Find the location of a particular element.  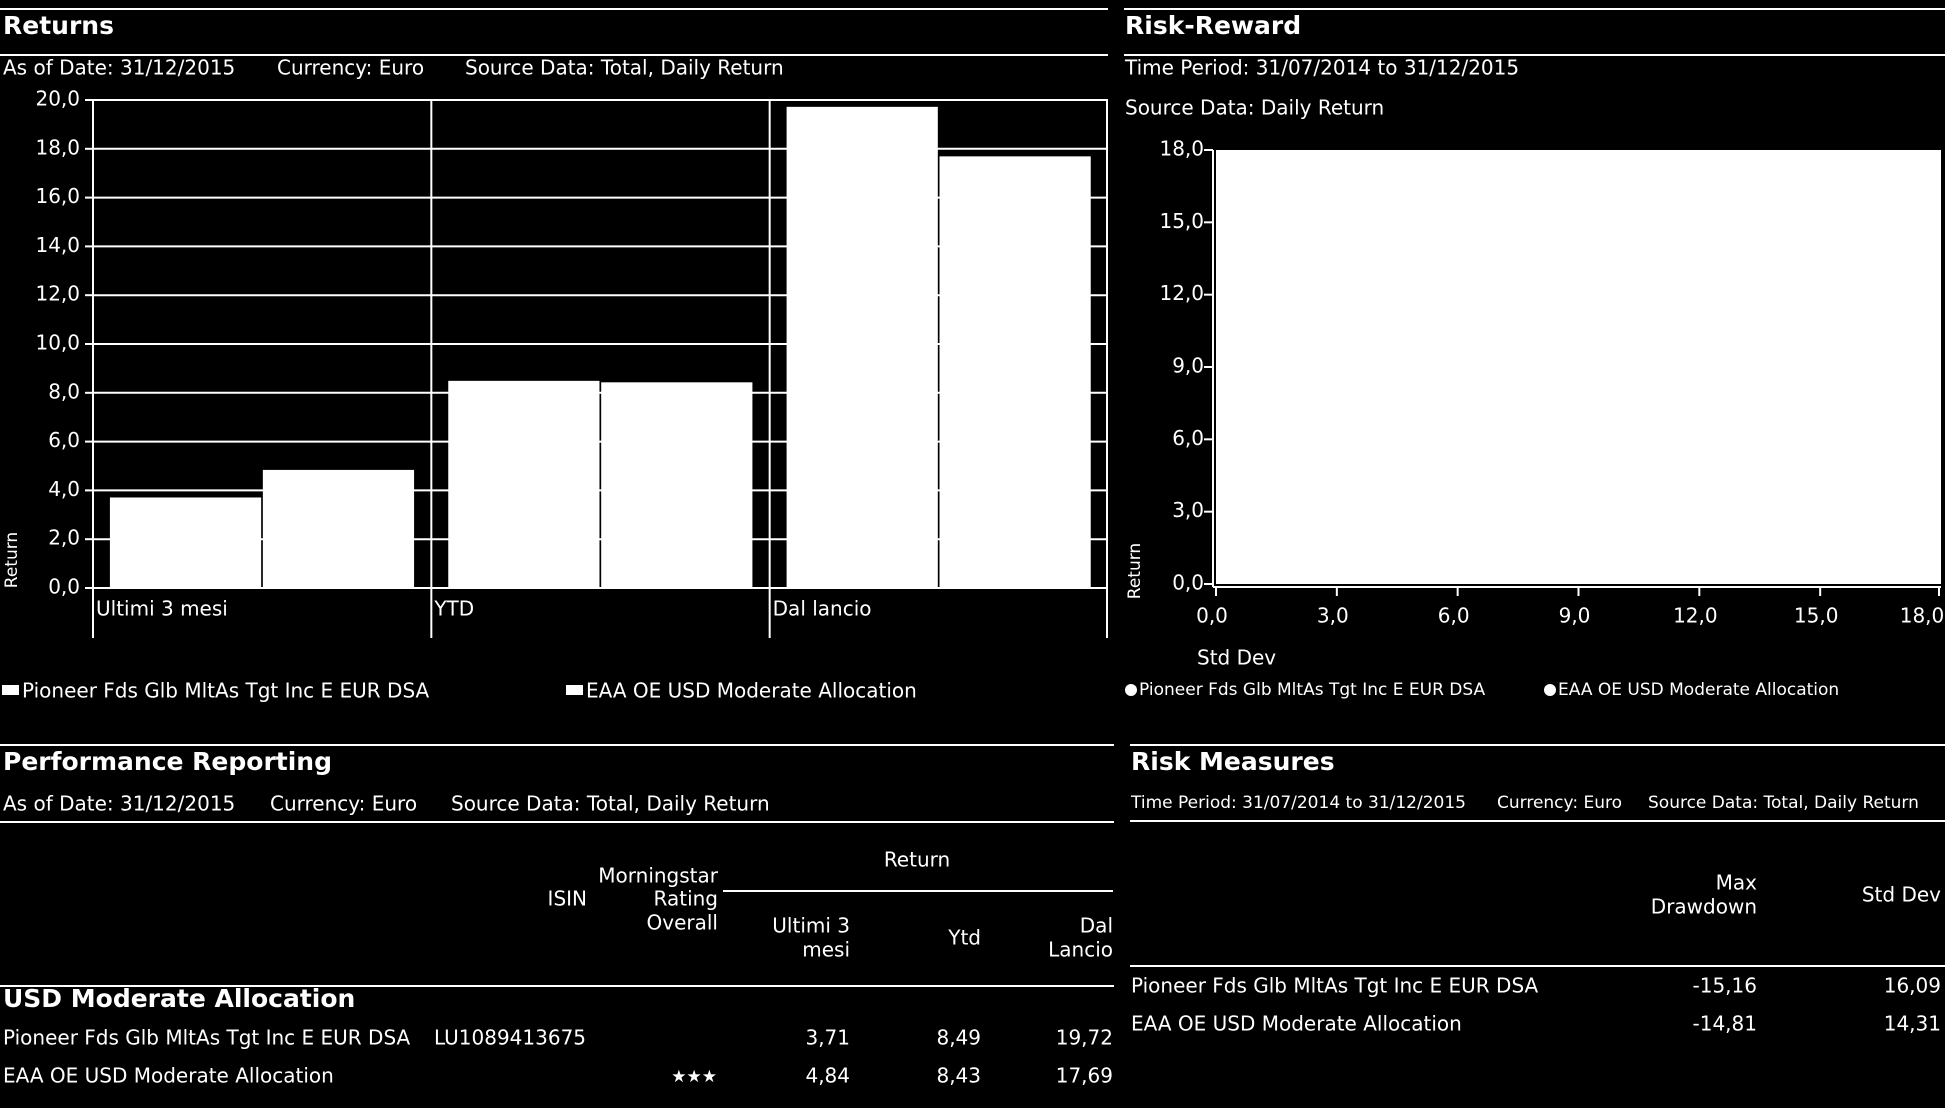

panel-title: Returns is located at coordinates (58, 25).